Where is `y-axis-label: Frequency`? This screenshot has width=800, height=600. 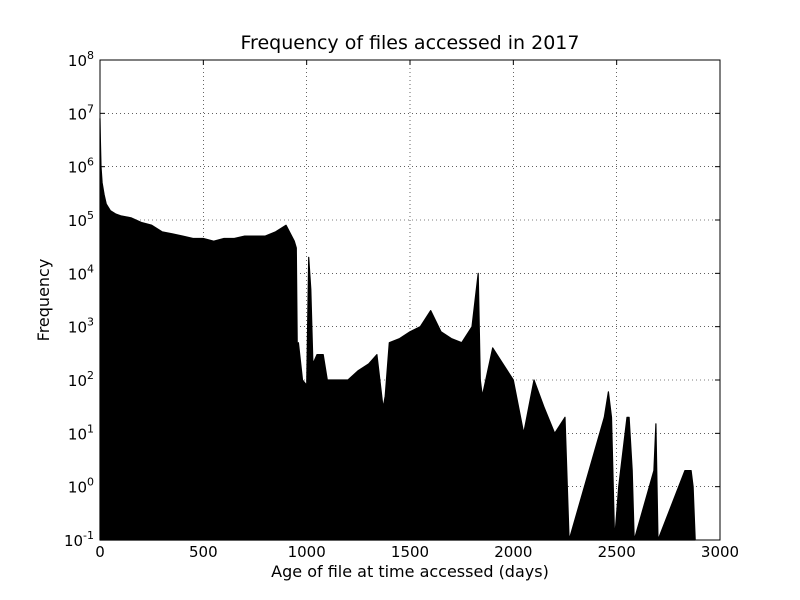 y-axis-label: Frequency is located at coordinates (43, 300).